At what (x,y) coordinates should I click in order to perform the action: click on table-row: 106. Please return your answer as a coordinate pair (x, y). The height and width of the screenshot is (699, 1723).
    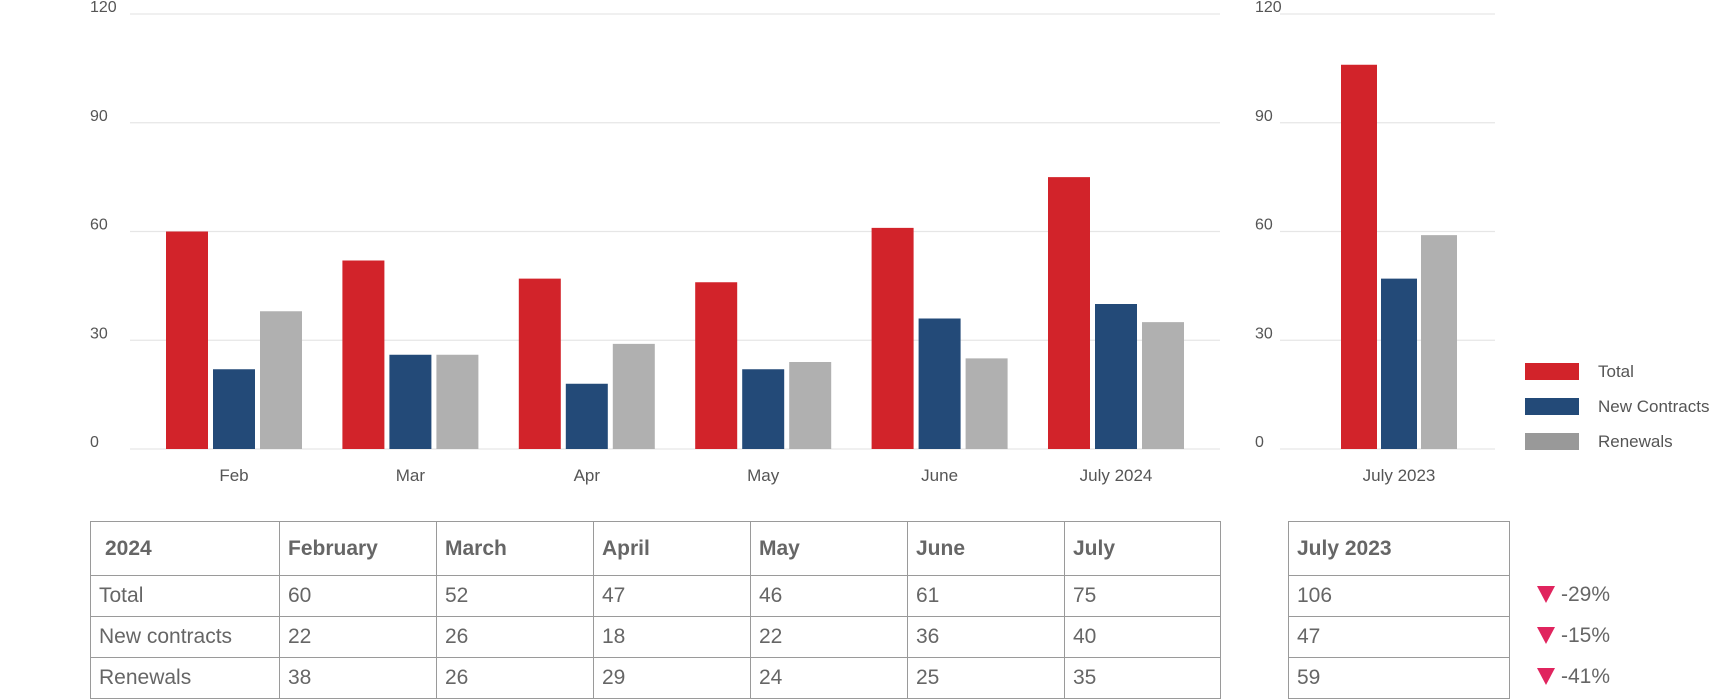
    Looking at the image, I should click on (1399, 596).